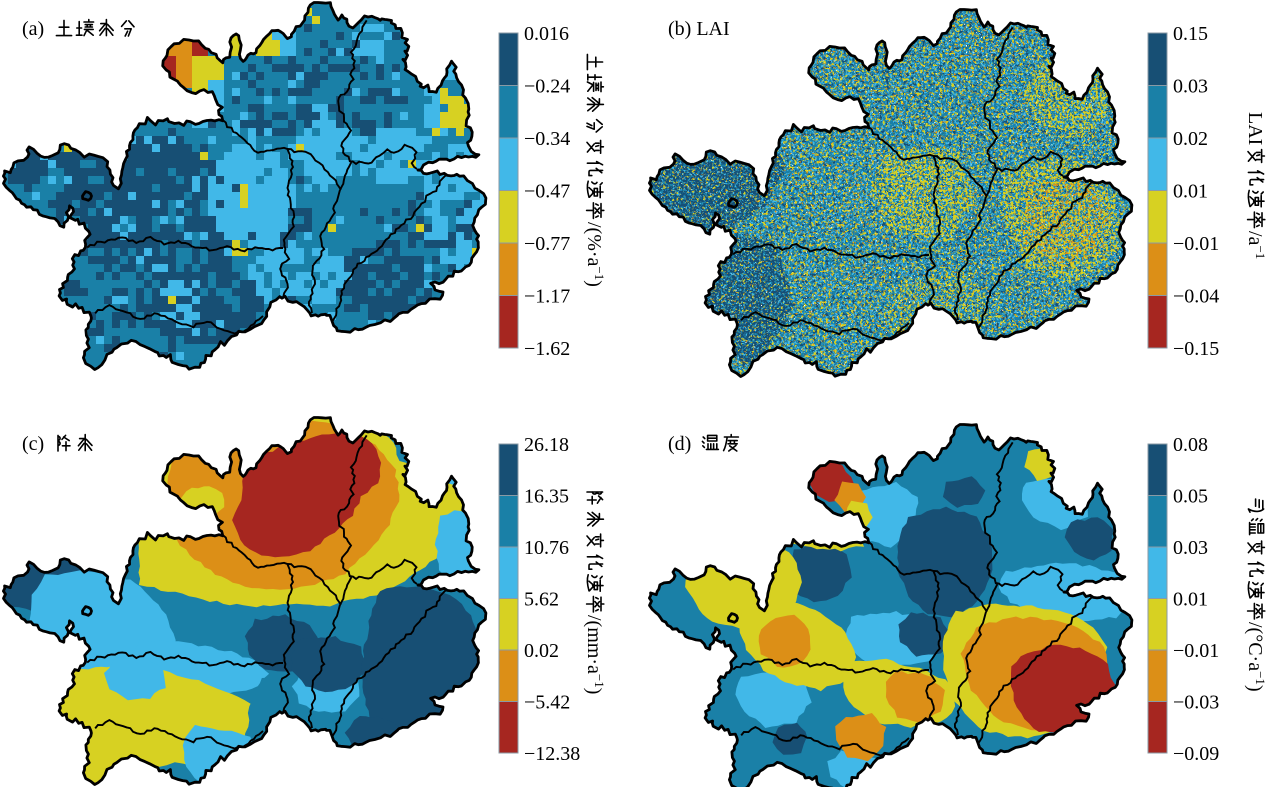 The width and height of the screenshot is (1268, 787). Describe the element at coordinates (1190, 497) in the screenshot. I see `svg-text: 0.05` at that location.